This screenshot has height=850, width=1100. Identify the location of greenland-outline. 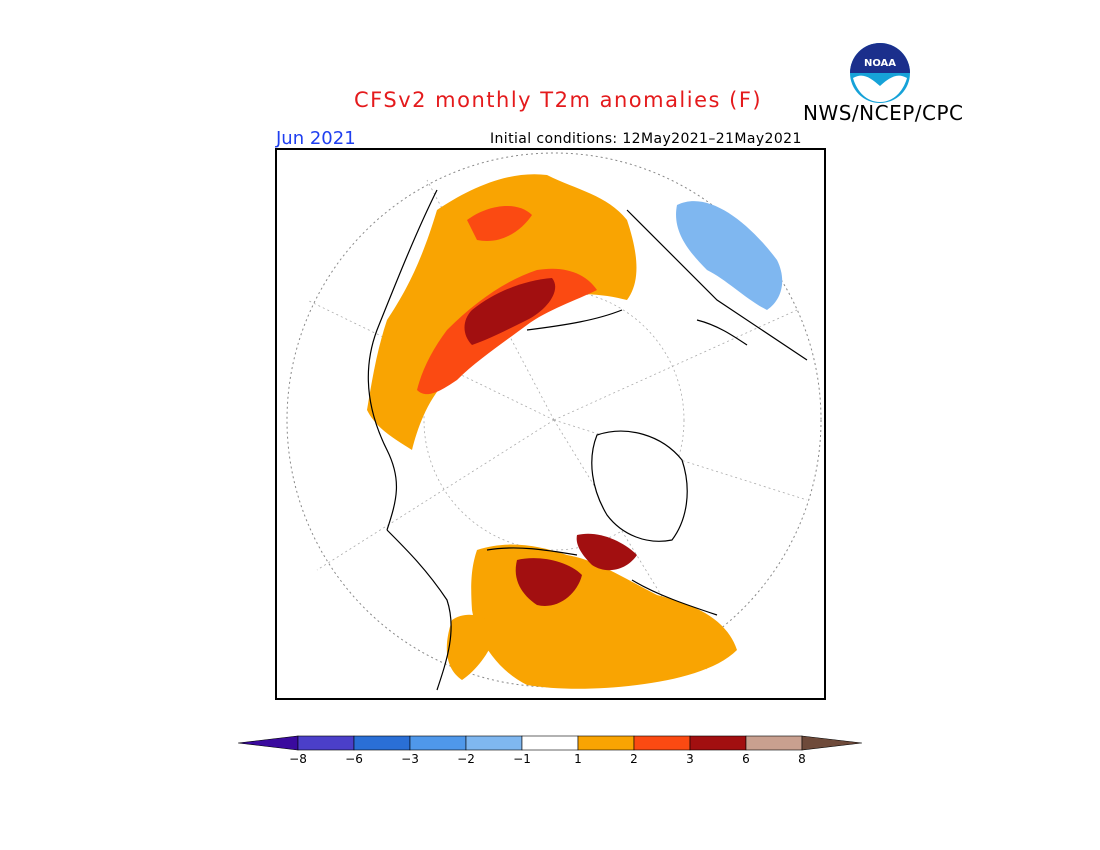
(639, 486).